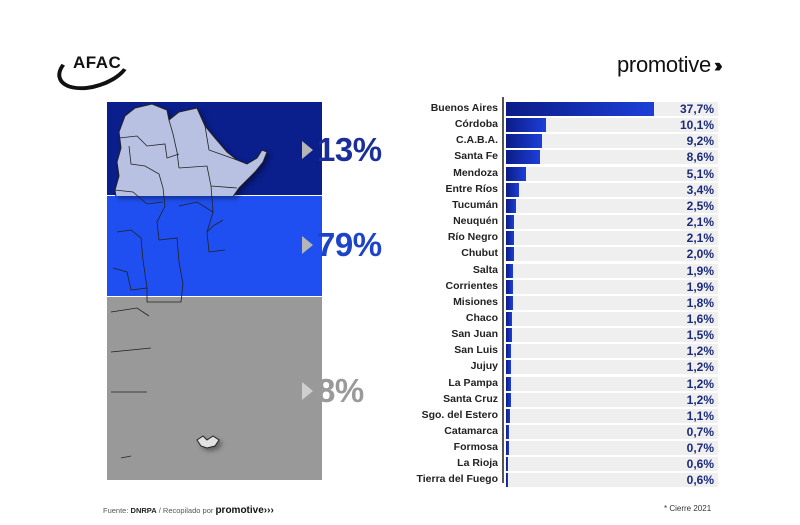 The width and height of the screenshot is (800, 525). Describe the element at coordinates (570, 431) in the screenshot. I see `chart-row: Catamarca 0,7%` at that location.